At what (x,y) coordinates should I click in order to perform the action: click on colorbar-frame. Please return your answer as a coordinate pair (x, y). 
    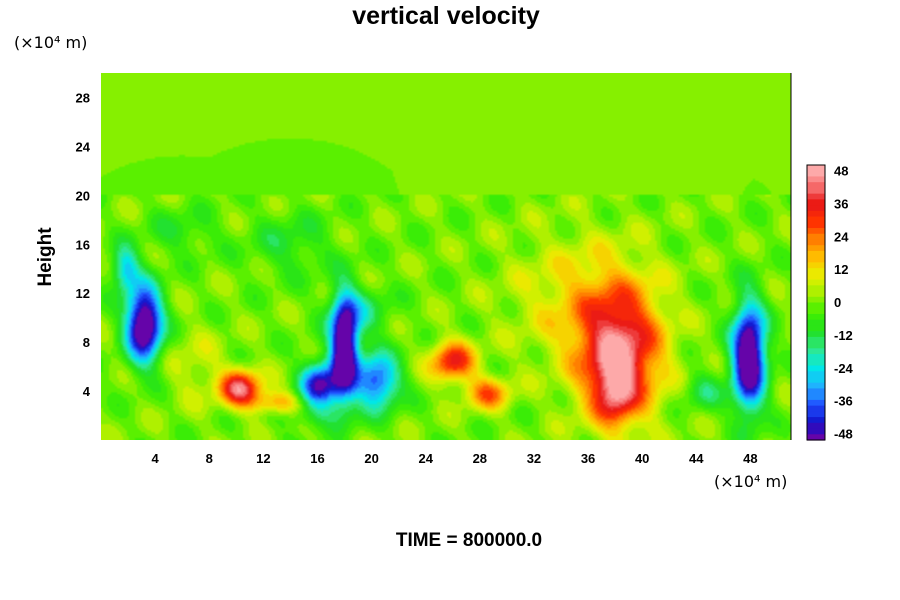
    Looking at the image, I should click on (816, 302).